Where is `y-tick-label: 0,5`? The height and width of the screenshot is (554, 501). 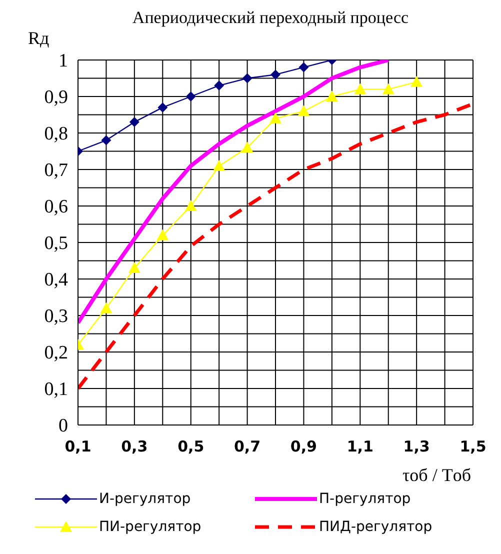 y-tick-label: 0,5 is located at coordinates (56, 243).